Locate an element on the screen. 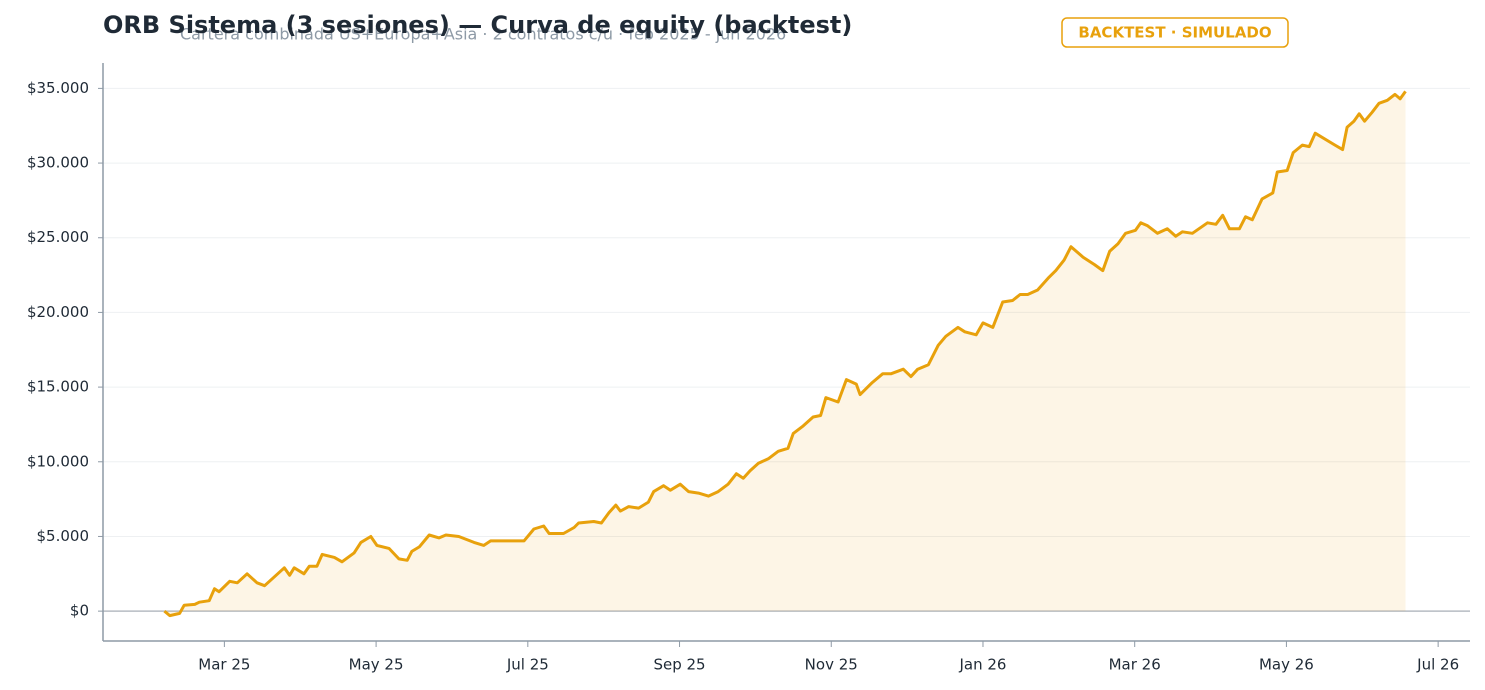 The height and width of the screenshot is (690, 1485). y-tick-label: $20.000 is located at coordinates (58, 312).